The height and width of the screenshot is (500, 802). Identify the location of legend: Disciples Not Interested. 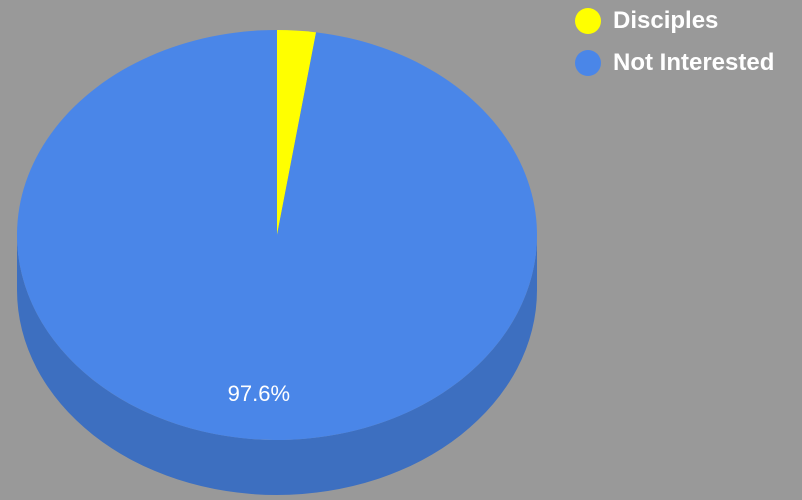
(674, 44).